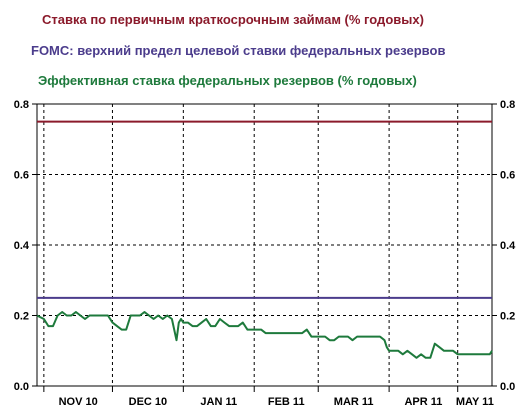  I want to click on y-tick-label-right: 0.2, so click(507, 317).